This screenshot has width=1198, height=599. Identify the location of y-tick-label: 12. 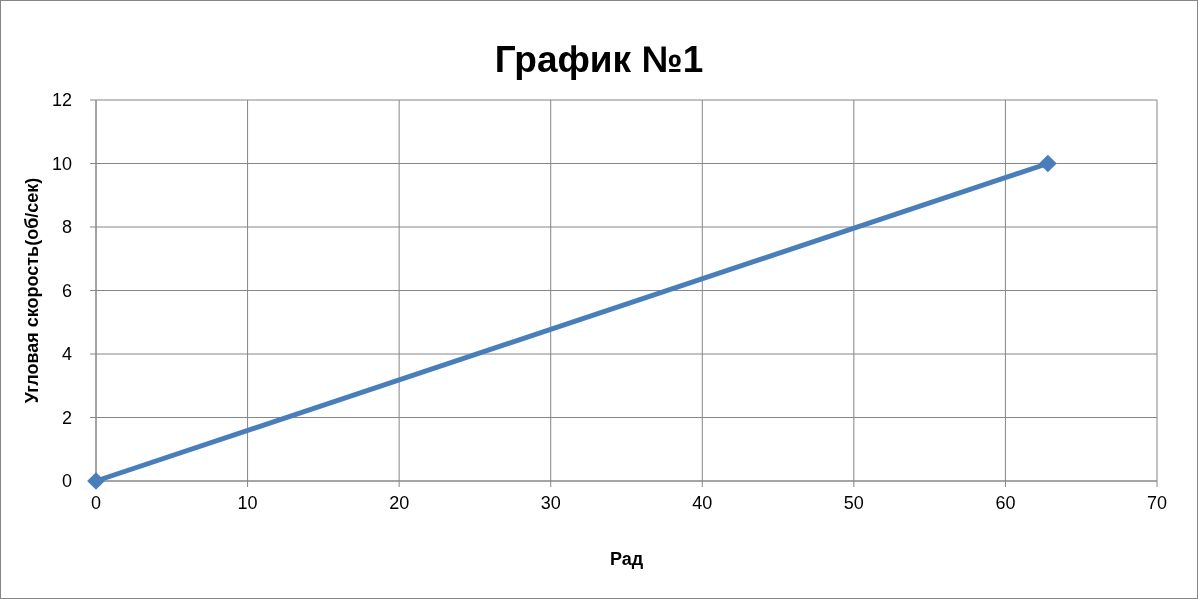
(61, 100).